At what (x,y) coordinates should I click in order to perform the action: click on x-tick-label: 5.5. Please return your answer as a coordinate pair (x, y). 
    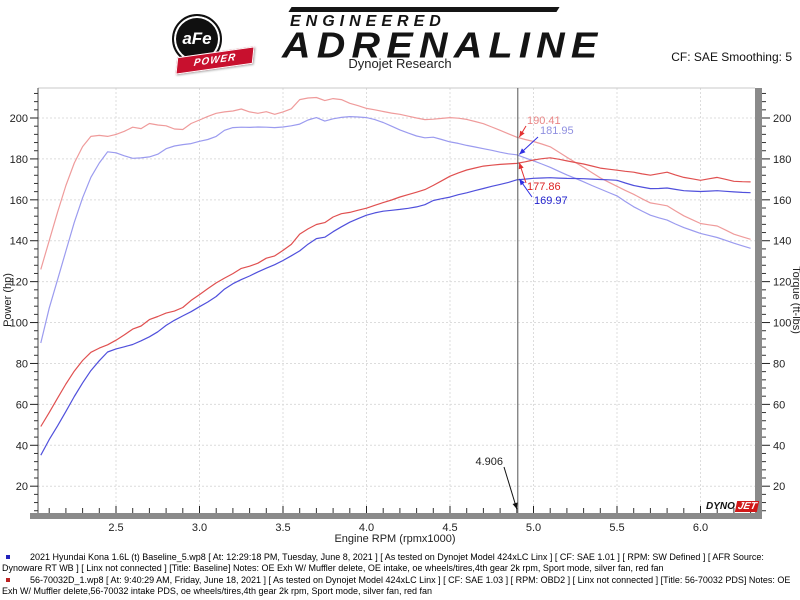
    Looking at the image, I should click on (616, 528).